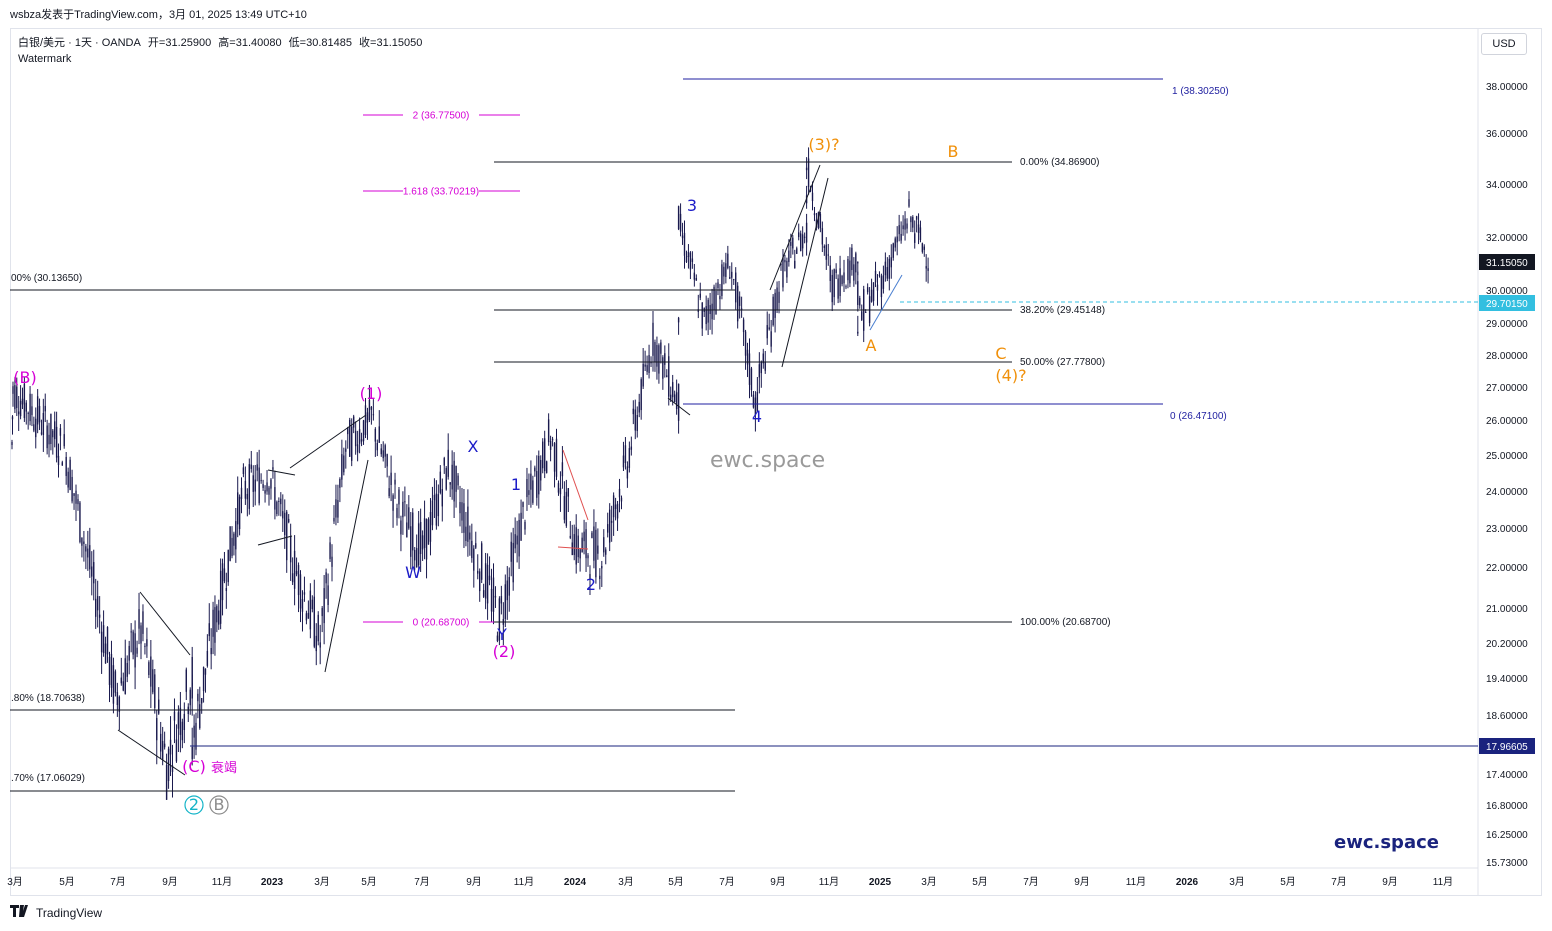  Describe the element at coordinates (45, 59) in the screenshot. I see `watermark-indicator-label: Watermark` at that location.